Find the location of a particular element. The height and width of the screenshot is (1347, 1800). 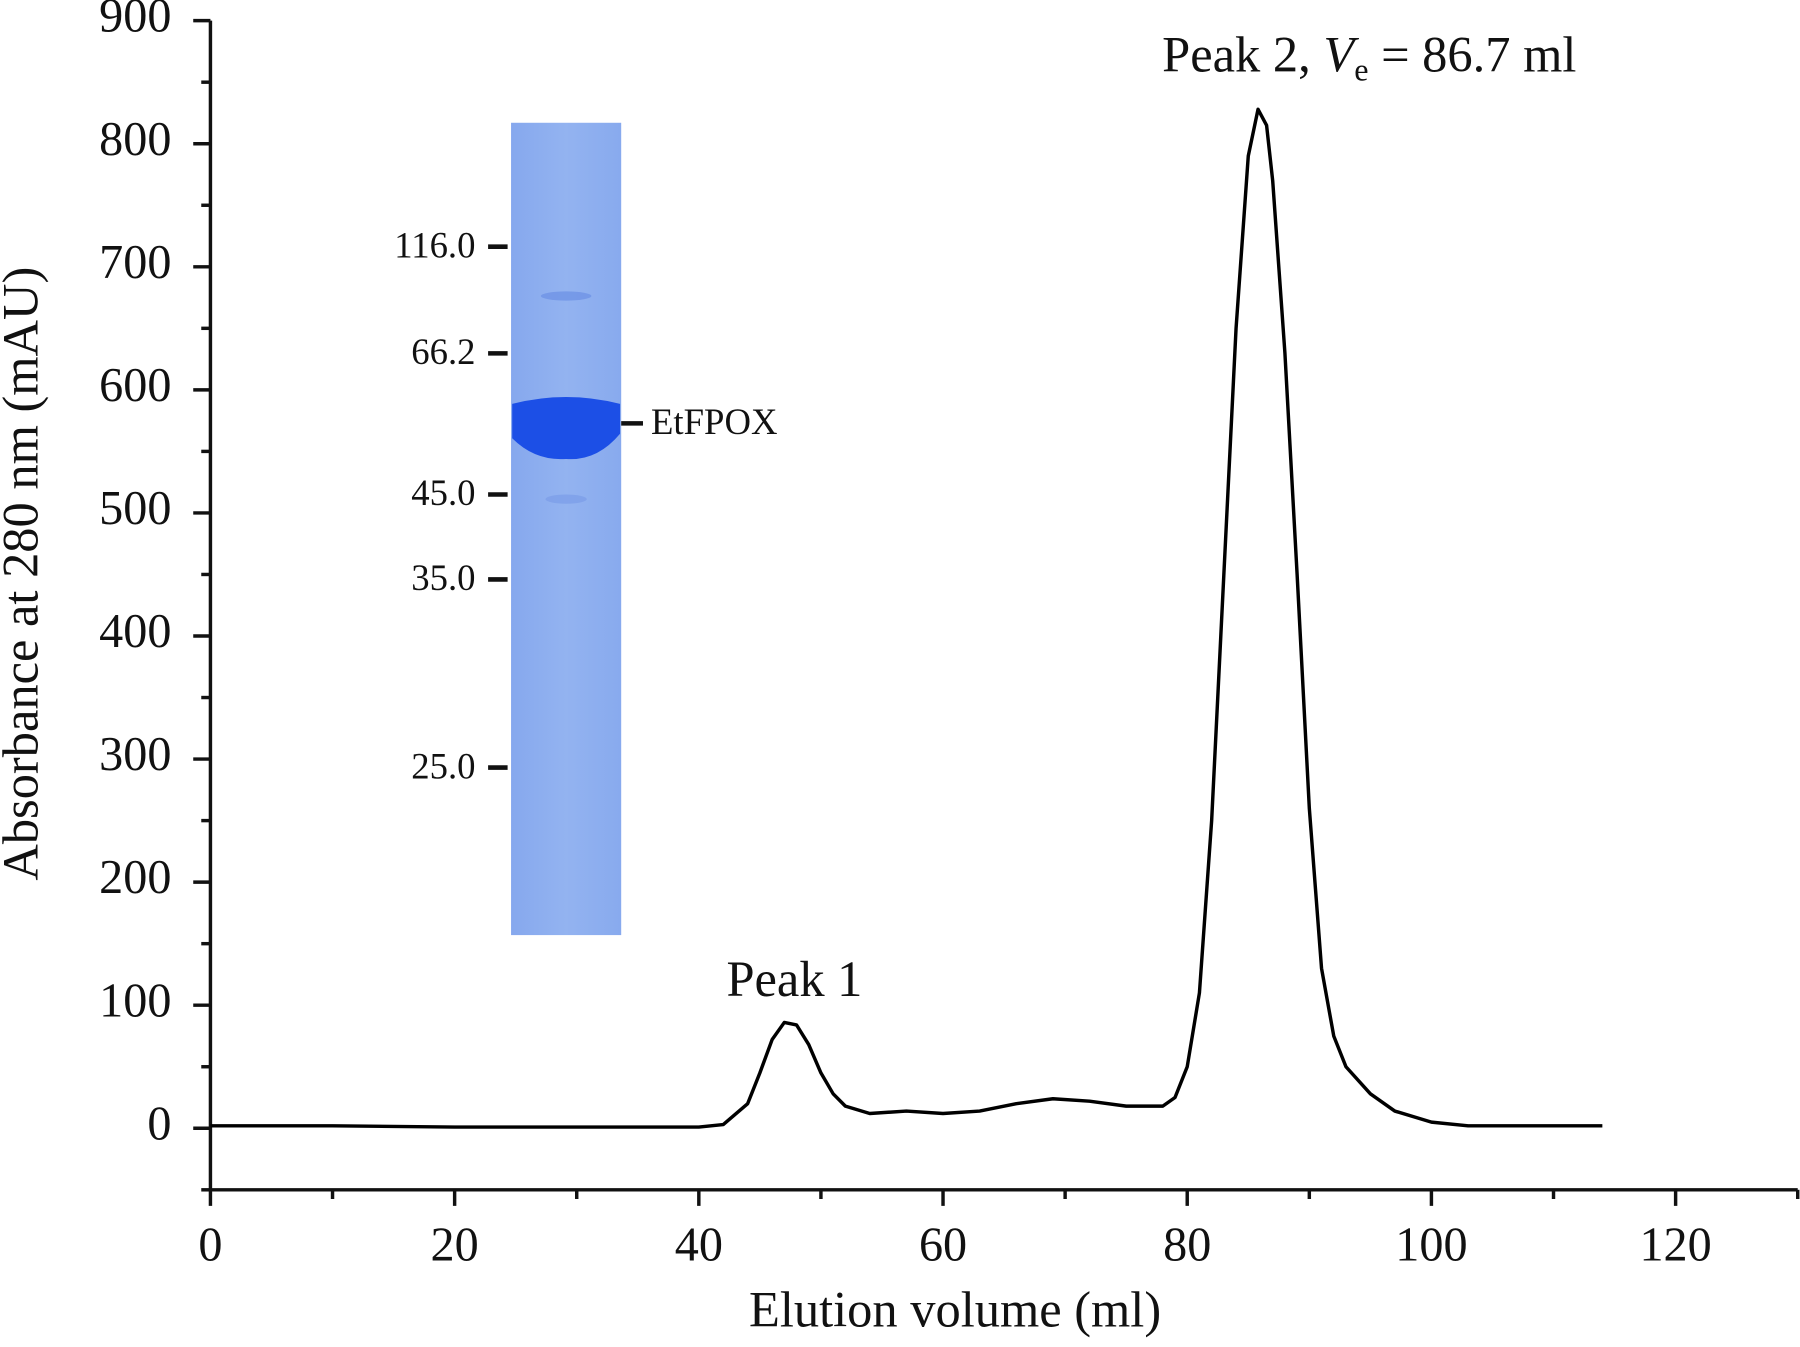

marker-label: 45.0 is located at coordinates (443, 492).